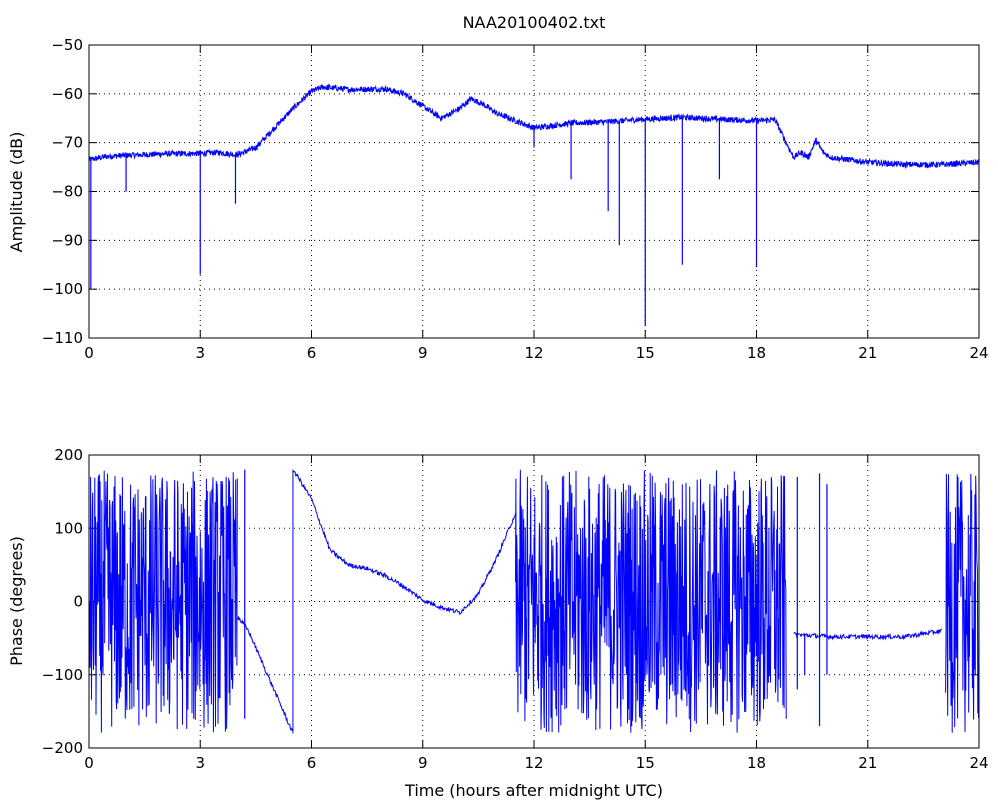 The image size is (998, 806). Describe the element at coordinates (78, 602) in the screenshot. I see `y-tick-label: 0` at that location.